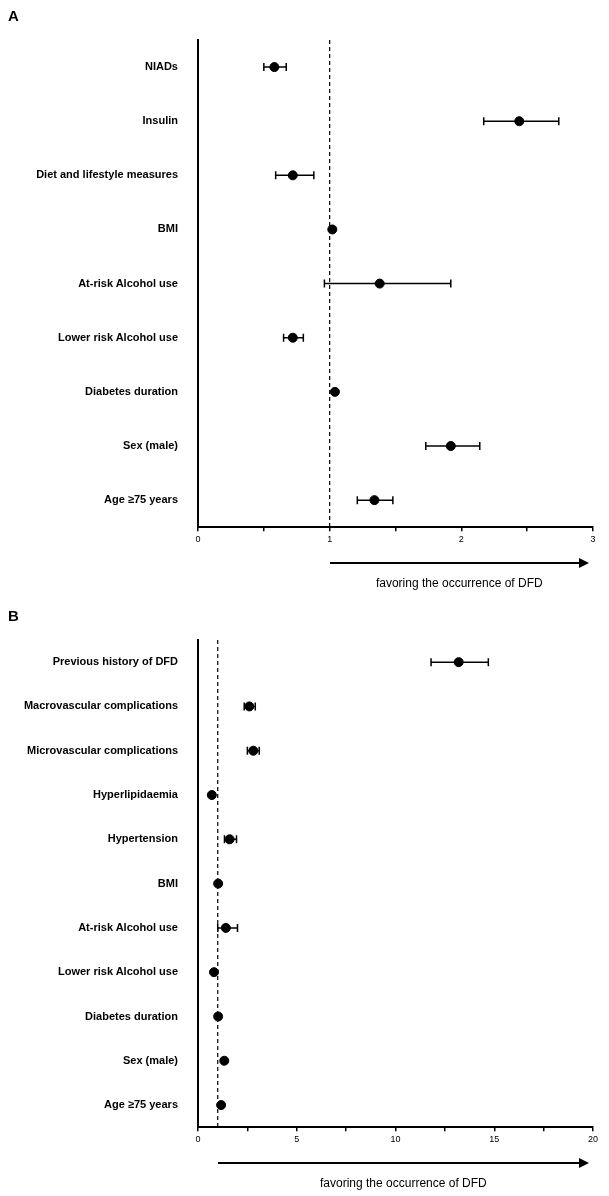 Image resolution: width=609 pixels, height=1196 pixels. I want to click on x-tick-label: 20, so click(593, 1139).